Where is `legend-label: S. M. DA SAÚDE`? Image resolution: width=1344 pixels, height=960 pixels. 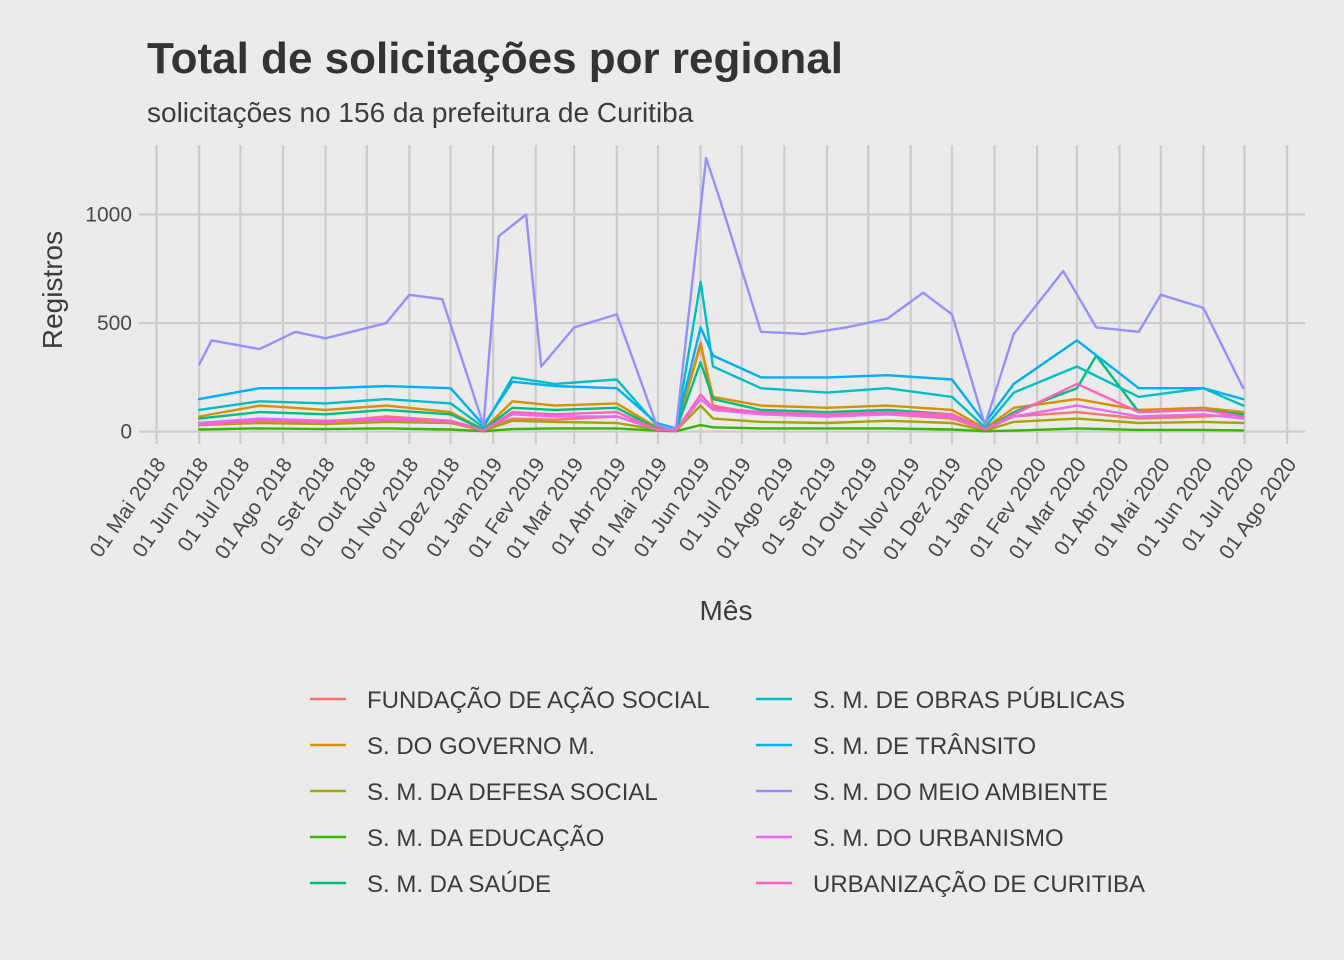
legend-label: S. M. DA SAÚDE is located at coordinates (459, 884).